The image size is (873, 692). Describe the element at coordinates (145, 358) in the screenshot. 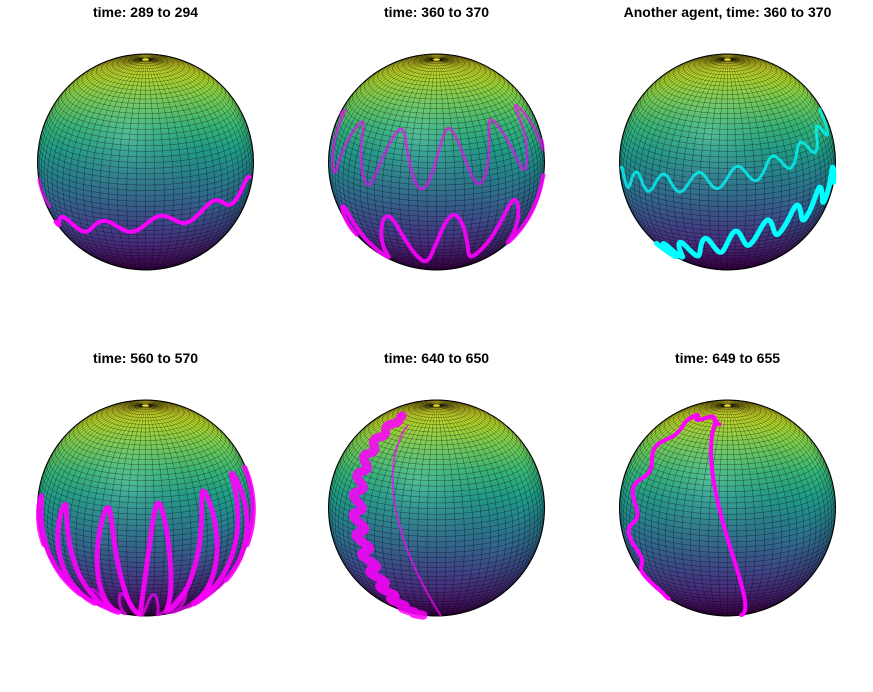

I see `panel-title: time: 560 to 570` at that location.